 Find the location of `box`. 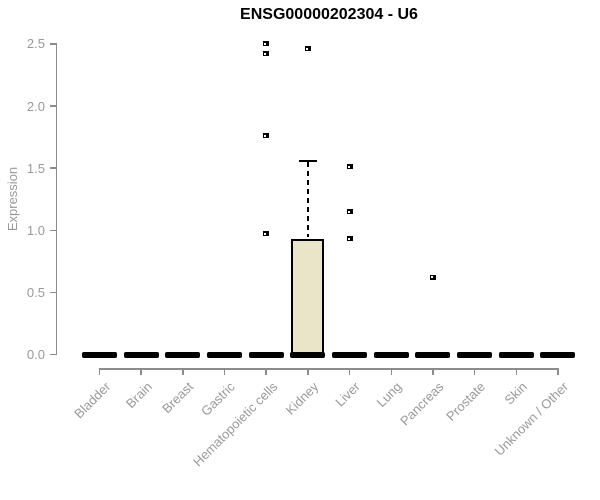

box is located at coordinates (308, 297).